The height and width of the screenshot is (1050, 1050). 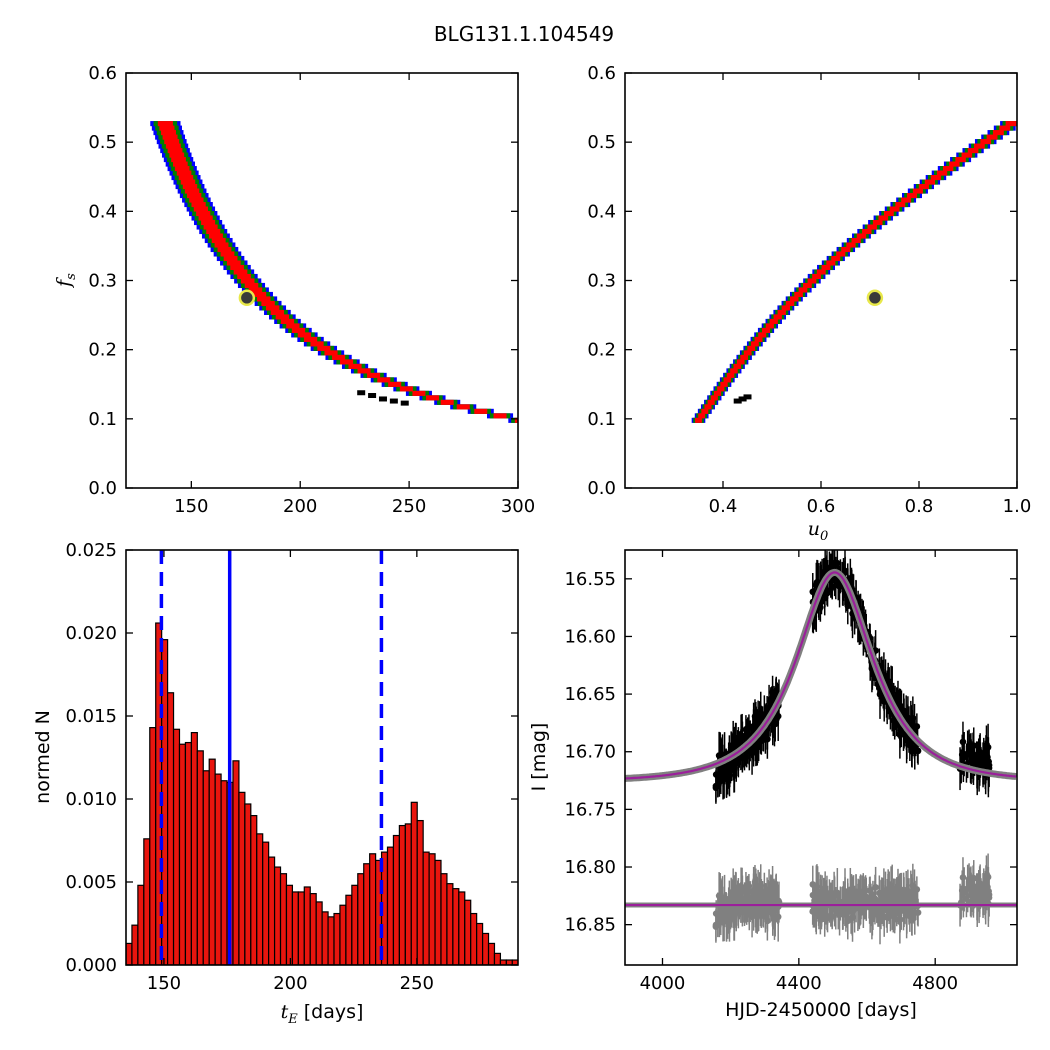 I want to click on y-tick-label: 0.015, so click(x=91, y=716).